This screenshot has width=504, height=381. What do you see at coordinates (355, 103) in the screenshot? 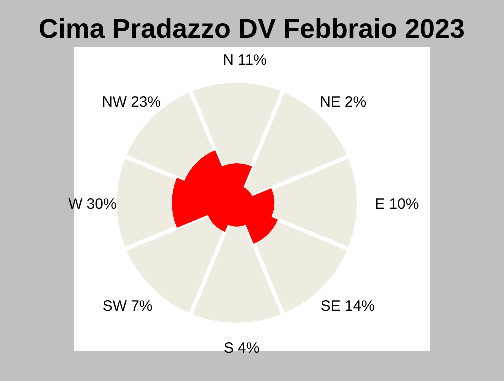
I see `data-label: 2%` at bounding box center [355, 103].